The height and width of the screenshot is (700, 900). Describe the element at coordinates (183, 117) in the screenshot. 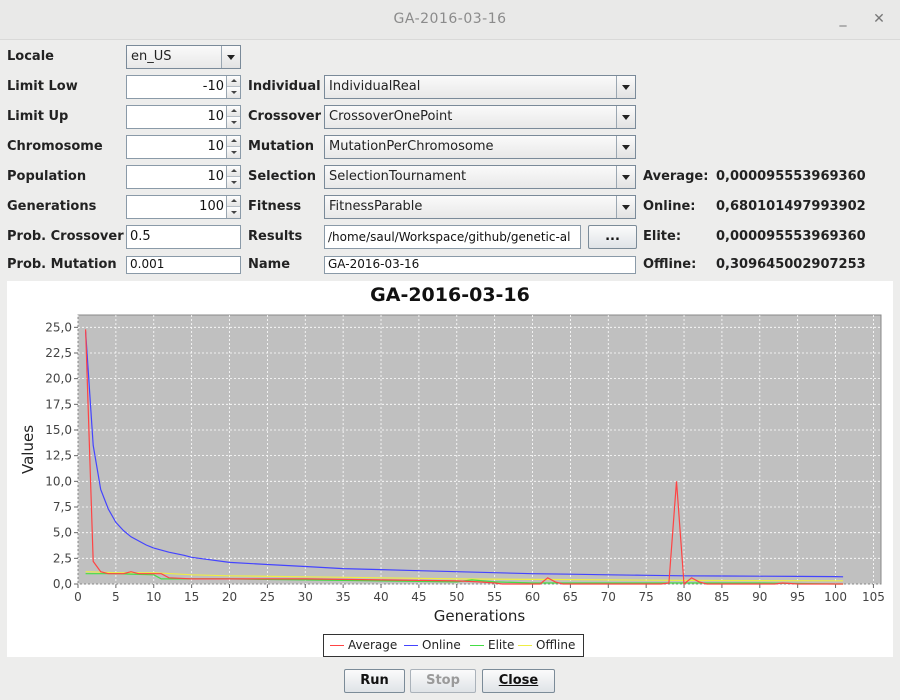

I see `limit-up-spinner: 10` at that location.